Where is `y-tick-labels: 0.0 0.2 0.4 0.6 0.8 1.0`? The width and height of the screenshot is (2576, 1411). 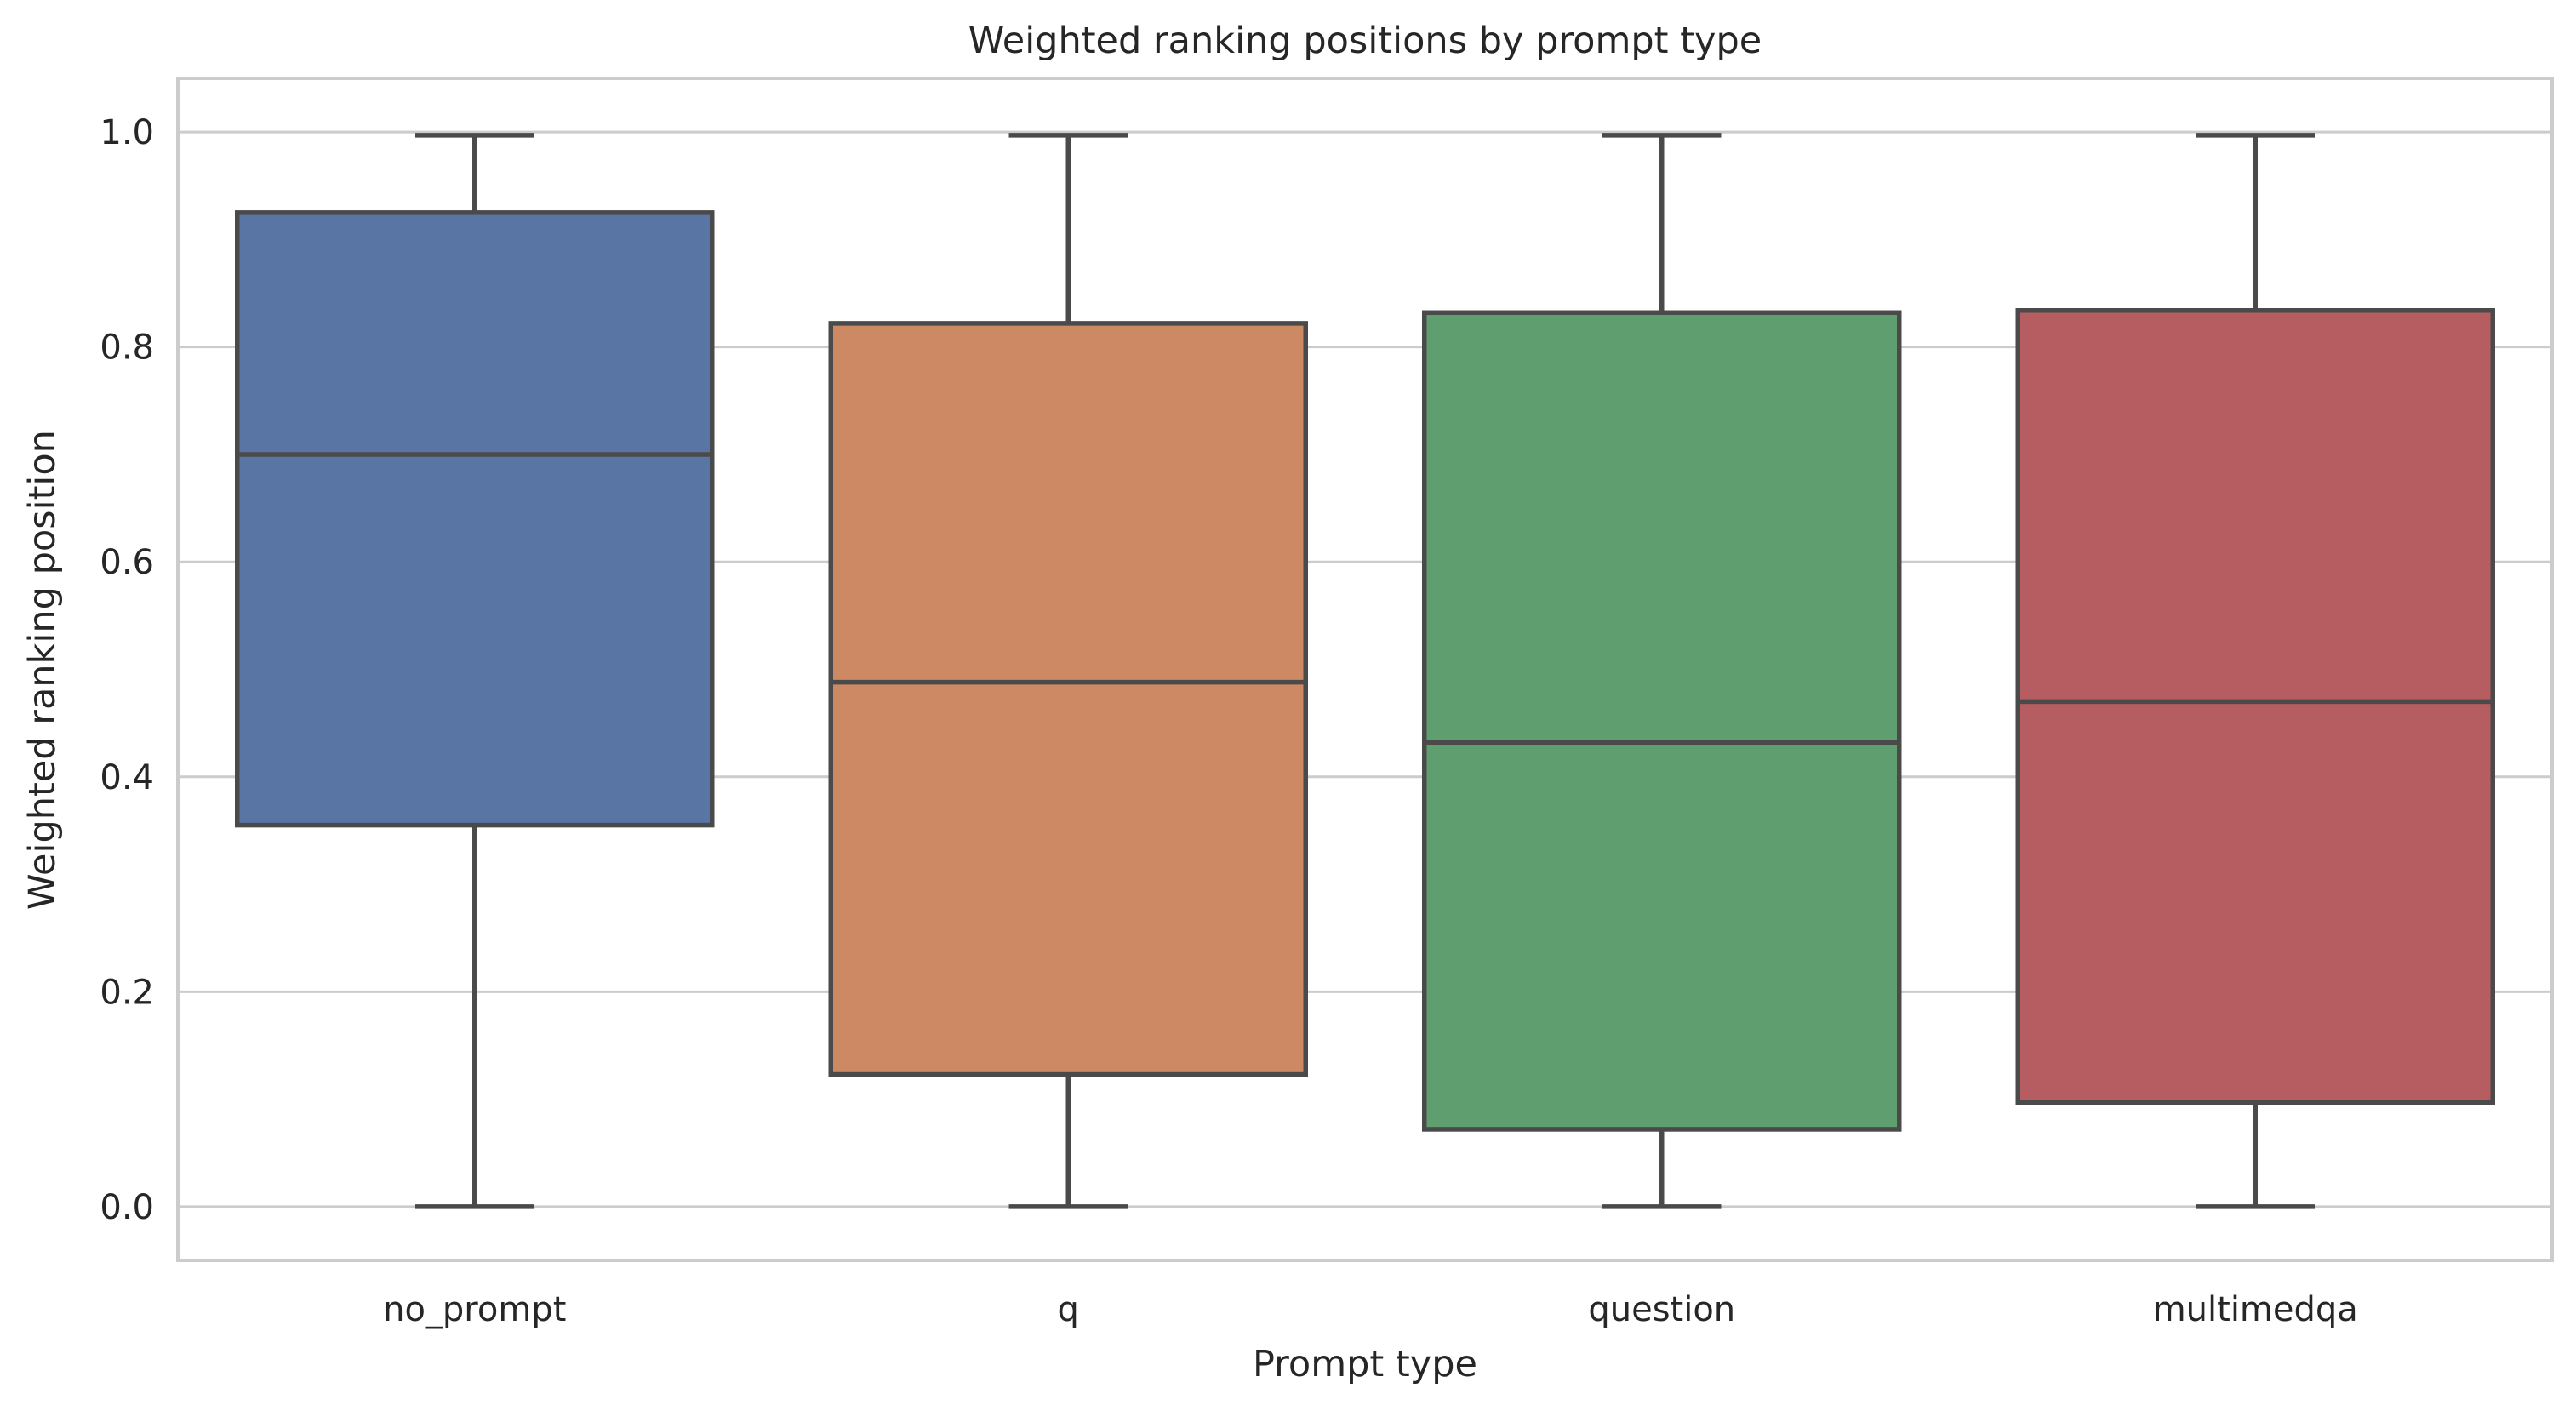
y-tick-labels: 0.0 0.2 0.4 0.6 0.8 1.0 is located at coordinates (127, 670).